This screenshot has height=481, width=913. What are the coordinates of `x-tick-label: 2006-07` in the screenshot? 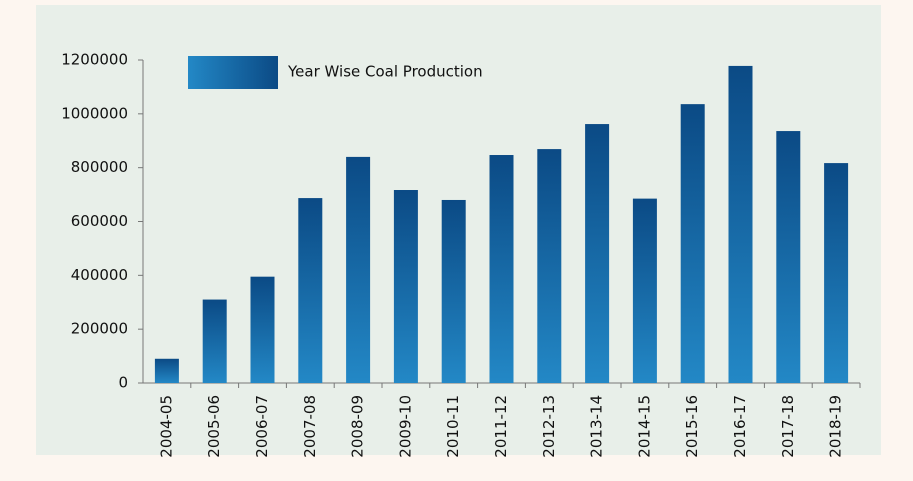 It's located at (262, 426).